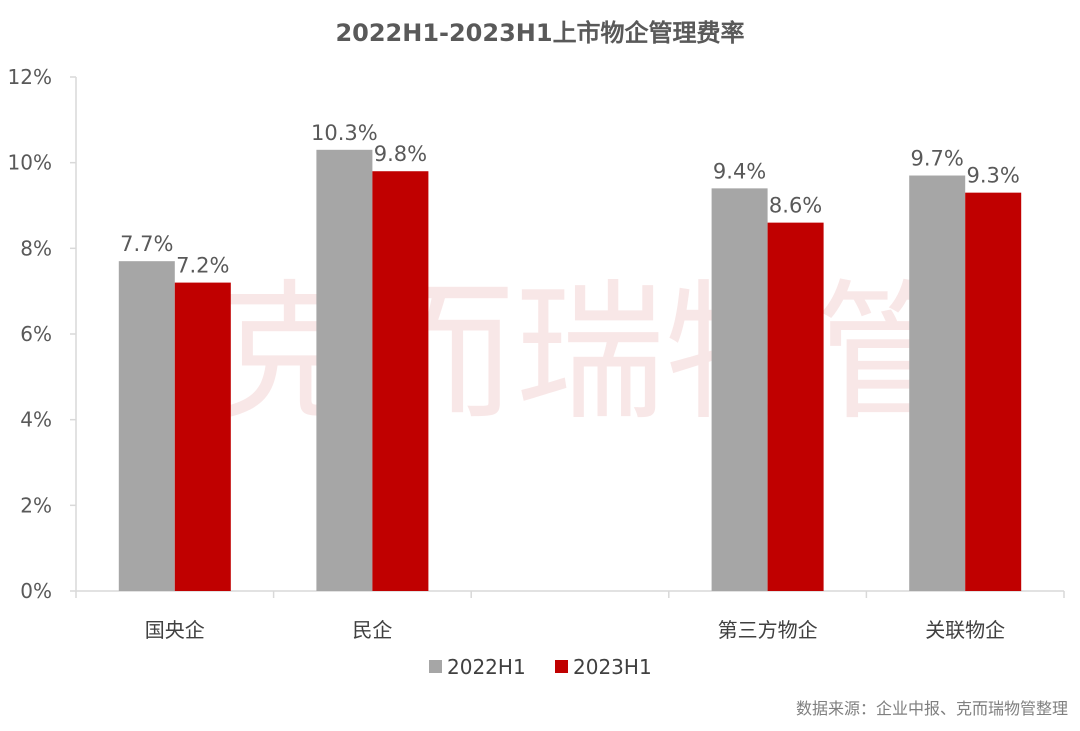  Describe the element at coordinates (570, 594) in the screenshot. I see `category-ticks` at that location.